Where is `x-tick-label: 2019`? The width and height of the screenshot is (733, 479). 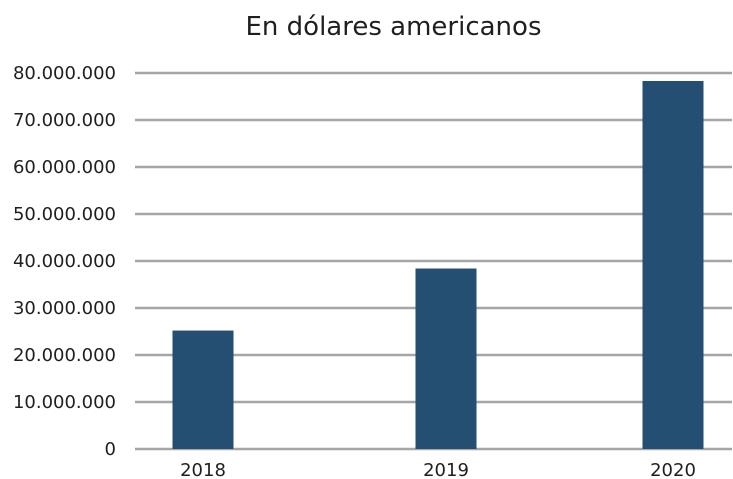
x-tick-label: 2019 is located at coordinates (446, 469).